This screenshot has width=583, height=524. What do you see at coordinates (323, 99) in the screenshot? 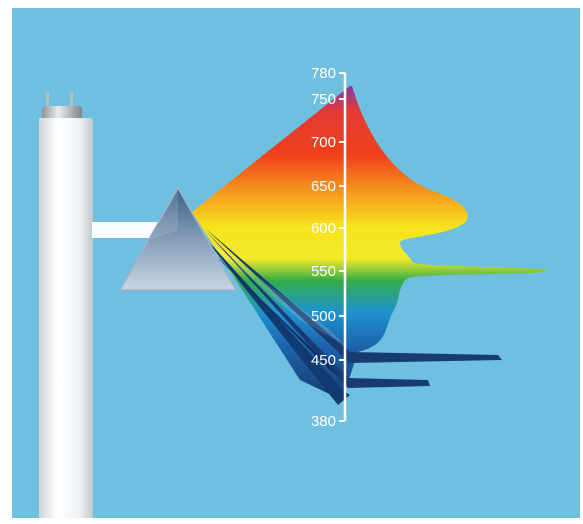
I see `scale-label-750: 750` at bounding box center [323, 99].